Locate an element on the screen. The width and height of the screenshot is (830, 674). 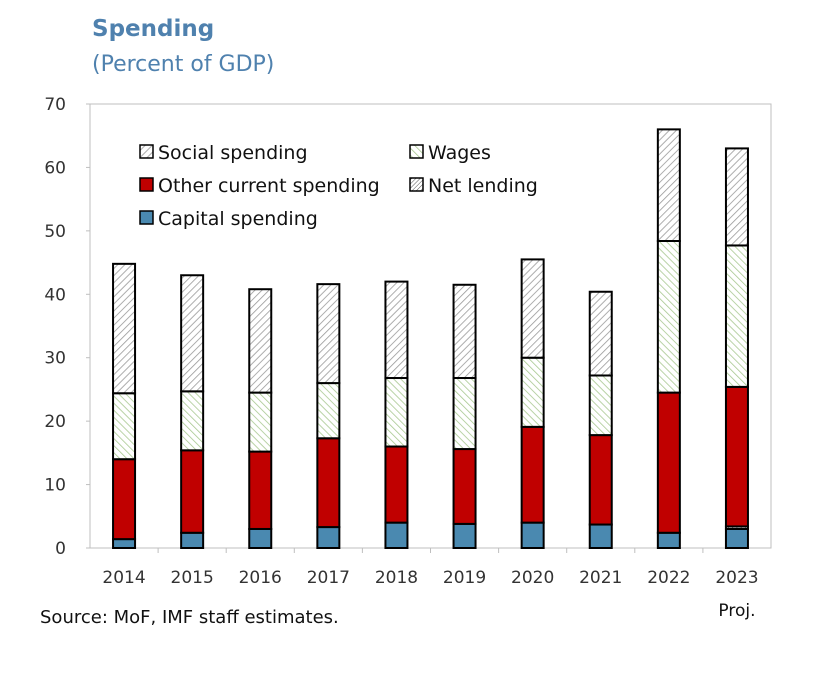
x-tick-label: 2023 is located at coordinates (736, 578).